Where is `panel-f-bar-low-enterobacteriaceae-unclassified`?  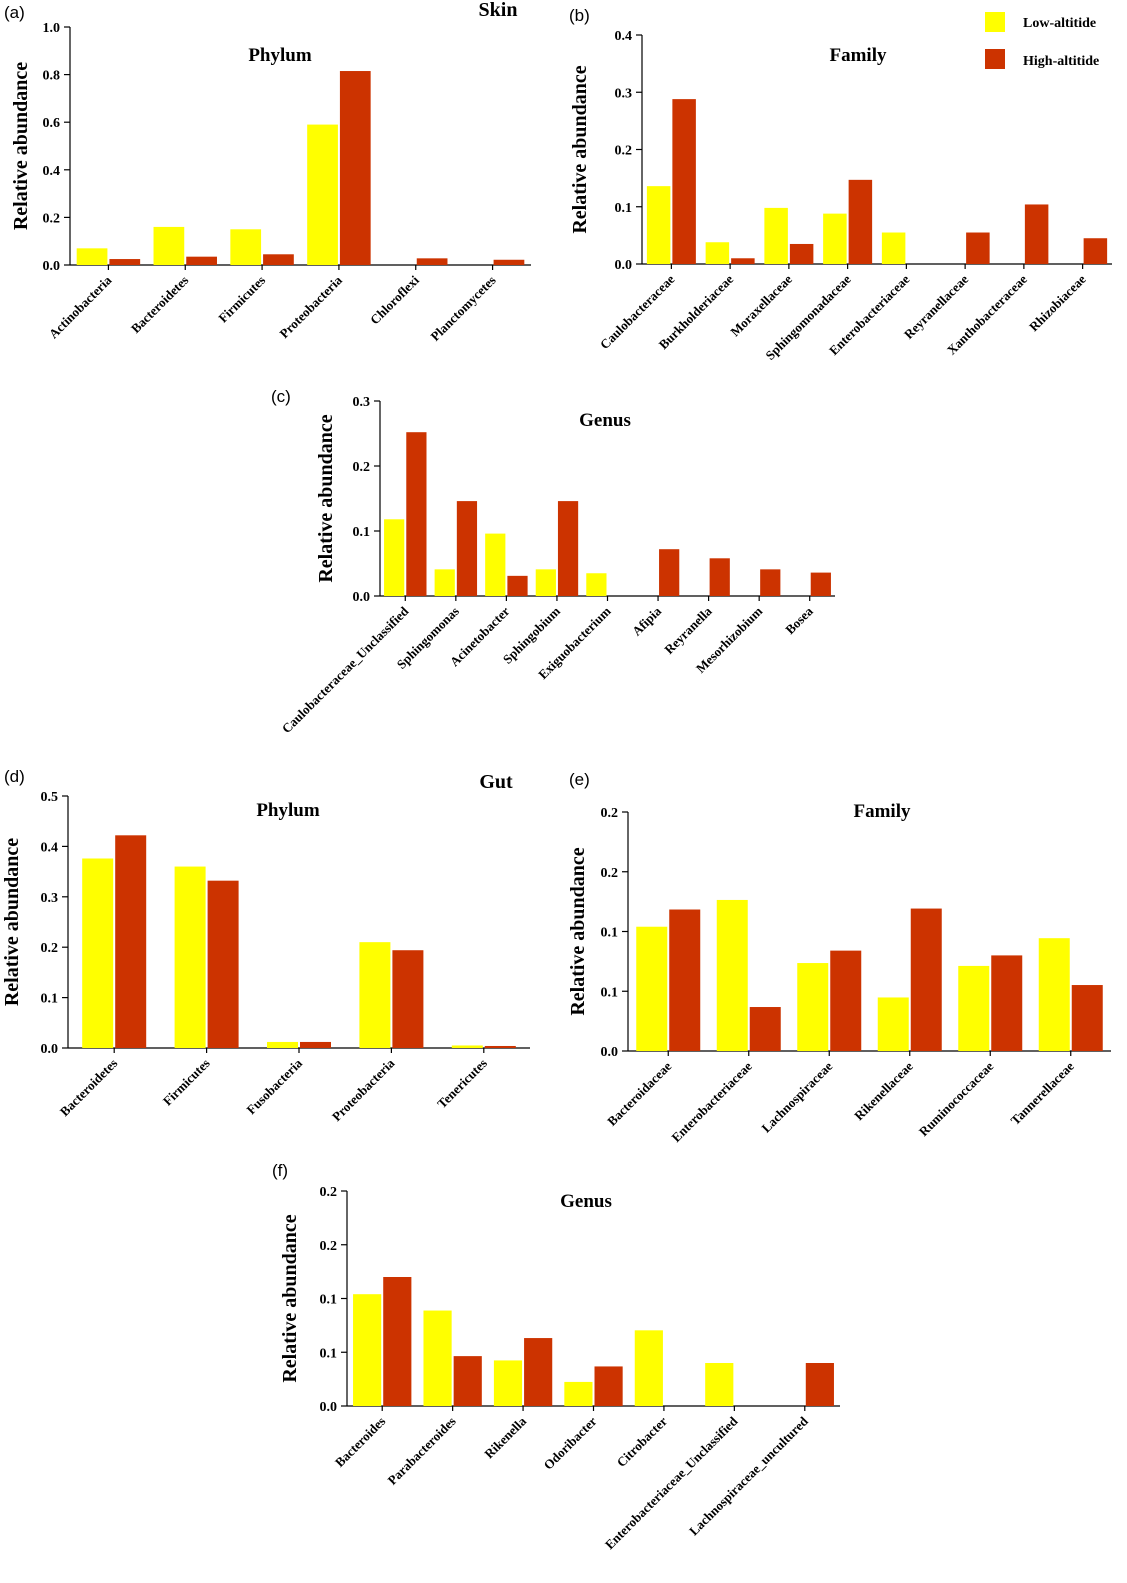 panel-f-bar-low-enterobacteriaceae-unclassified is located at coordinates (719, 1384).